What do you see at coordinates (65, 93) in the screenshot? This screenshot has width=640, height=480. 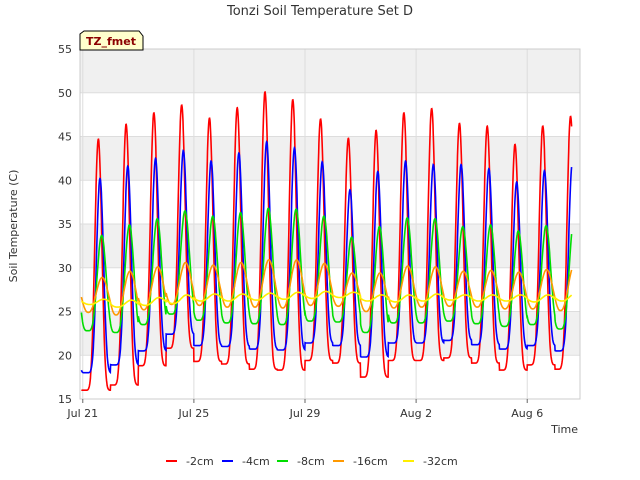 I see `y-tick-label: 50` at bounding box center [65, 93].